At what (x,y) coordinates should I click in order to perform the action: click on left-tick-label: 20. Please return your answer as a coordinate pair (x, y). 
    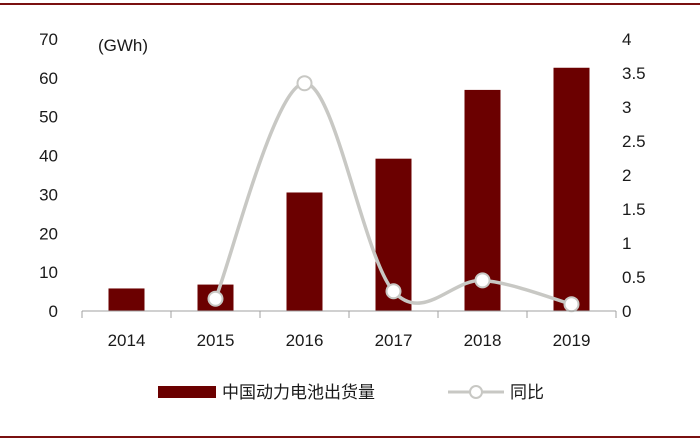
    Looking at the image, I should click on (48, 233).